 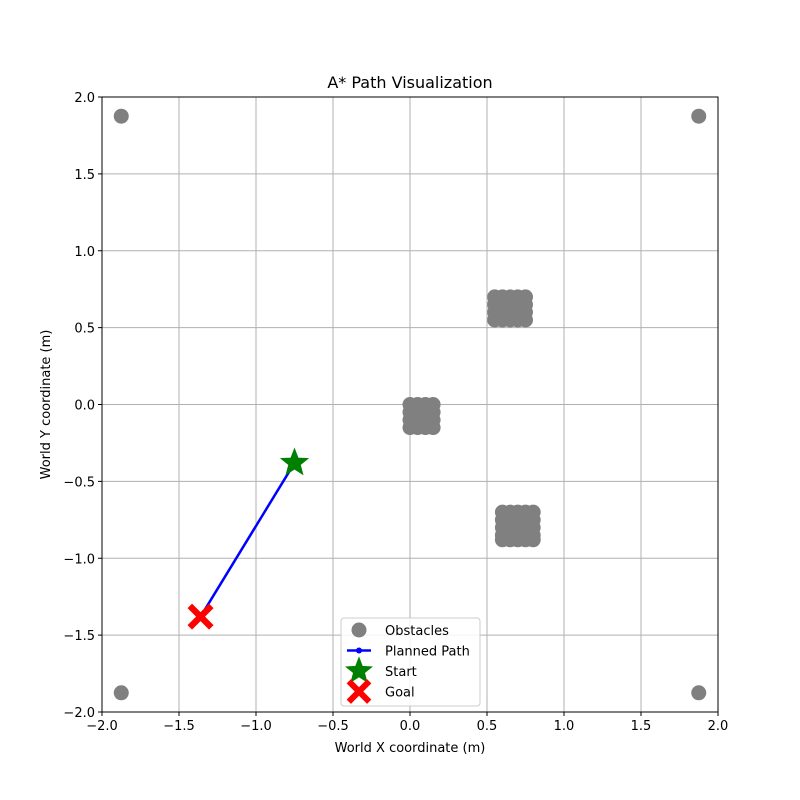 What do you see at coordinates (84, 406) in the screenshot?
I see `y-tick-label: 0.0` at bounding box center [84, 406].